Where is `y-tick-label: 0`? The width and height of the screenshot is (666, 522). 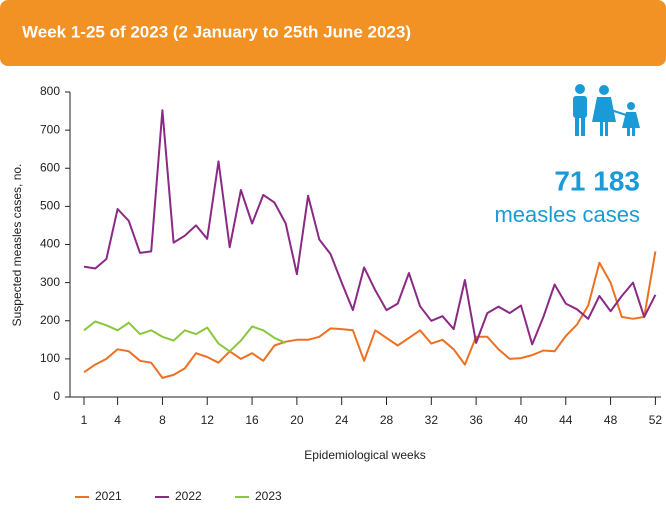 y-tick-label: 0 is located at coordinates (56, 396).